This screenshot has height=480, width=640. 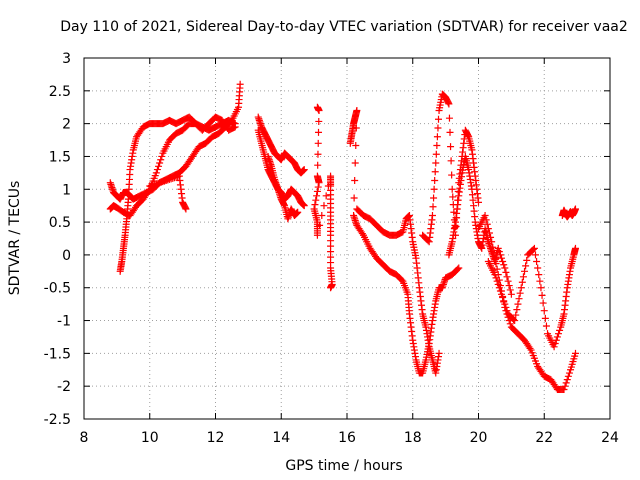 I want to click on series-track-c, so click(x=177, y=194).